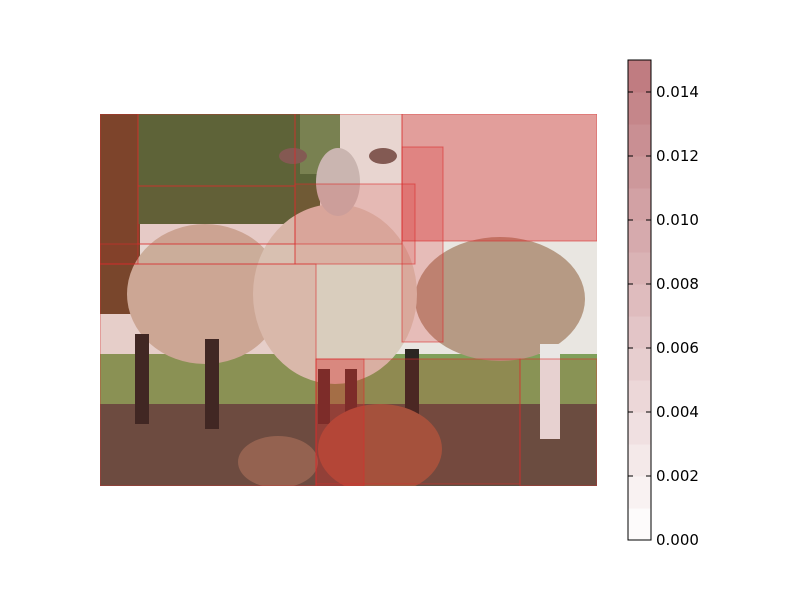 The width and height of the screenshot is (800, 600). I want to click on colorbar-tick-label: 0.004, so click(677, 412).